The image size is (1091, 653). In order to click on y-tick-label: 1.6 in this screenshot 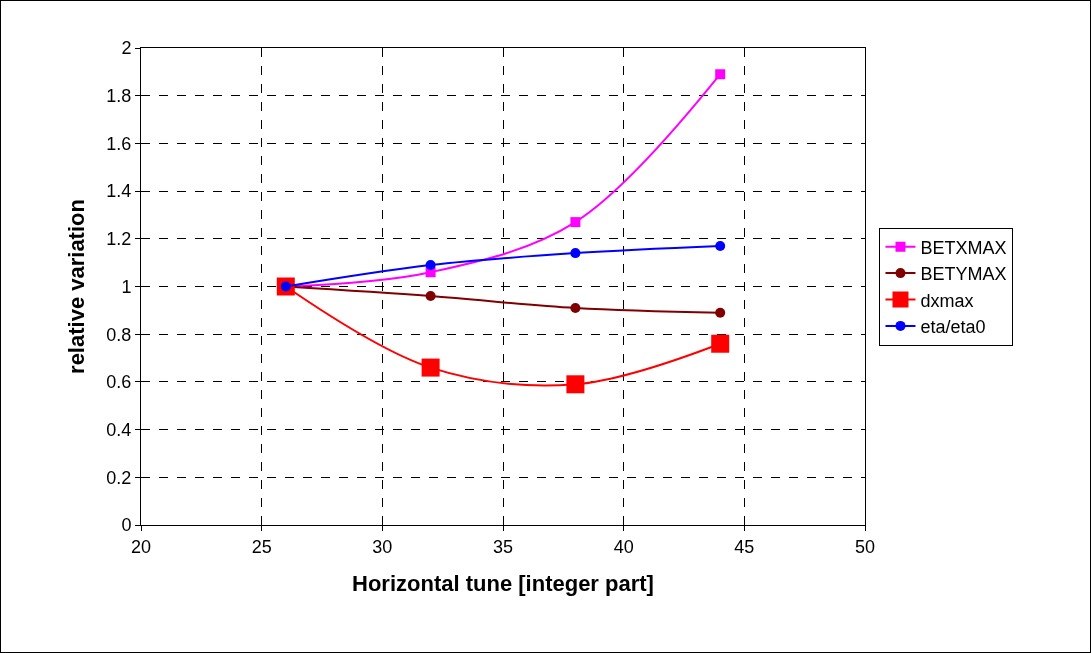, I will do `click(119, 143)`.